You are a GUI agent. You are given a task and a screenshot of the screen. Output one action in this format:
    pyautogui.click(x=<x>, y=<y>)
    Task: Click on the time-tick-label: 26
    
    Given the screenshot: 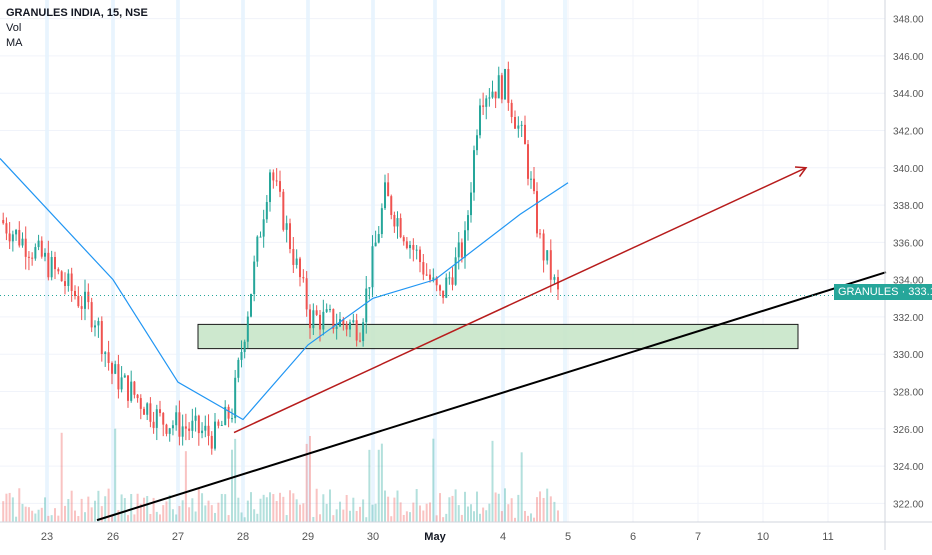 What is the action you would take?
    pyautogui.click(x=113, y=537)
    